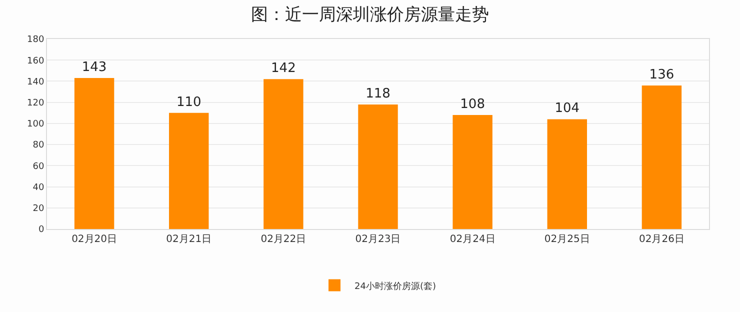  What do you see at coordinates (41, 230) in the screenshot?
I see `y-tick-label: 0` at bounding box center [41, 230].